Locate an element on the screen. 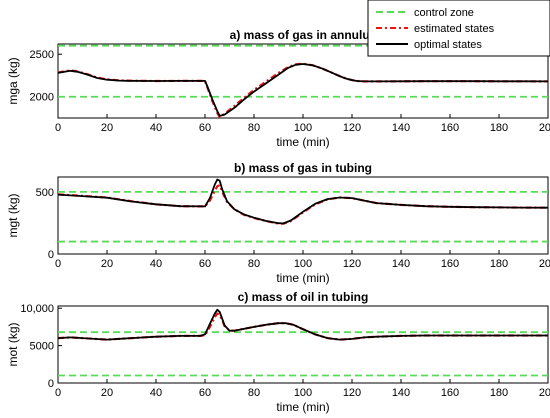  chart-title: c) mass of oil in tubing is located at coordinates (303, 297).